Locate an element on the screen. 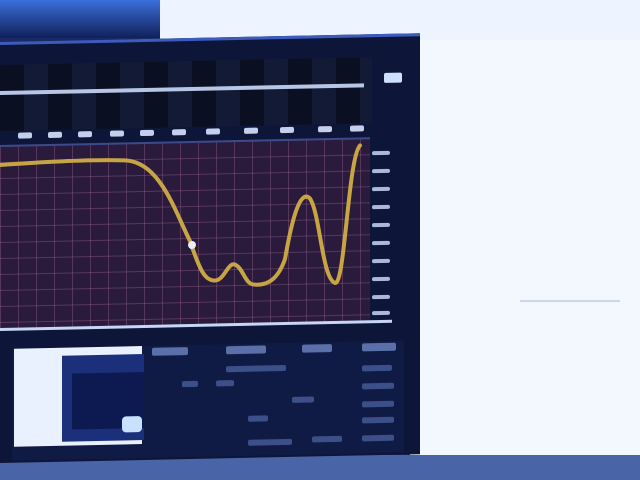  background-divider is located at coordinates (570, 301).